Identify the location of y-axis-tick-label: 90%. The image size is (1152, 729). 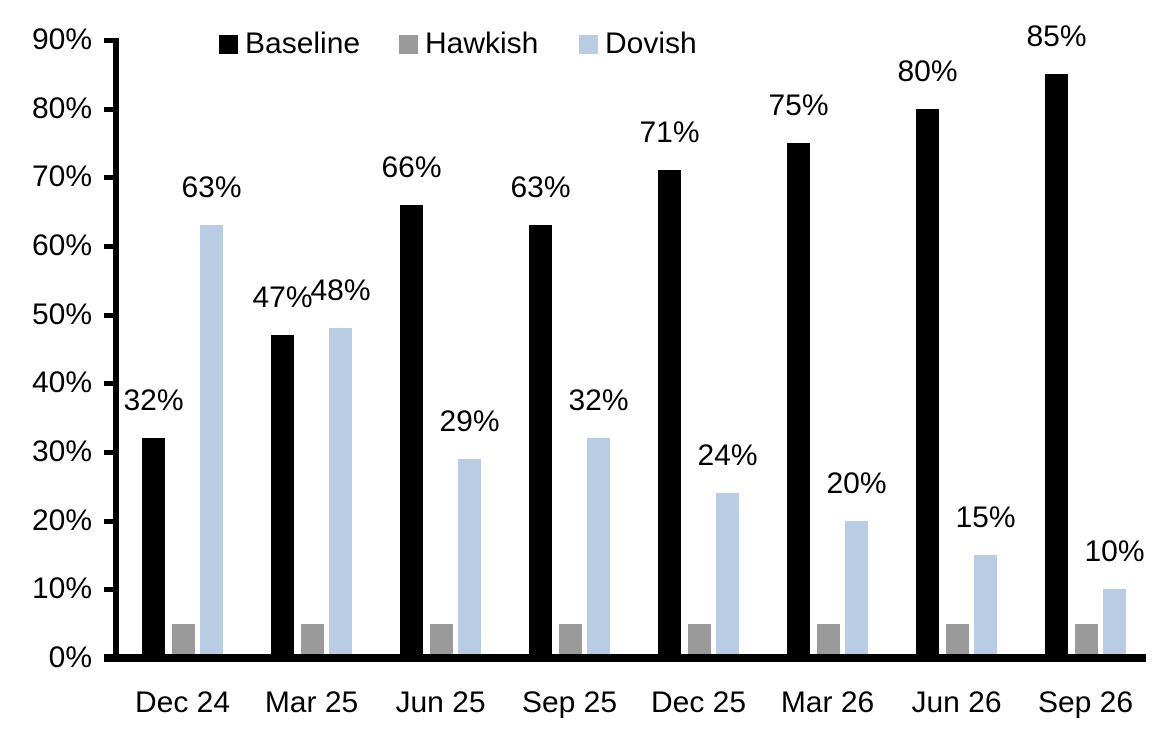
(61, 39).